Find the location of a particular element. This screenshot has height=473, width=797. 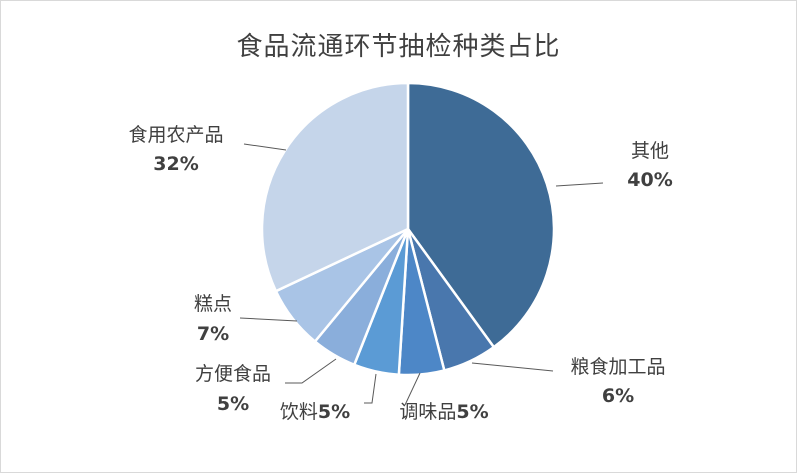

slice-label: 饮料5% is located at coordinates (315, 412).